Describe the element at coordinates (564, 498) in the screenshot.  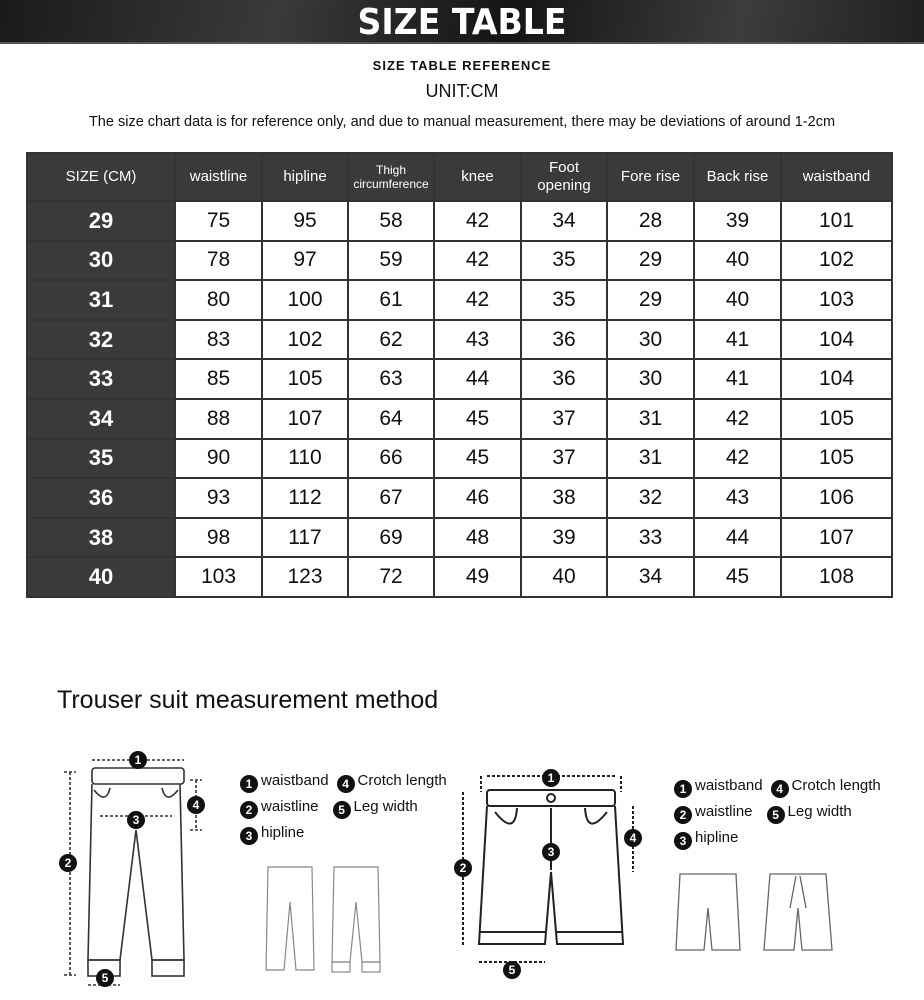
I see `value-cell: 38` at that location.